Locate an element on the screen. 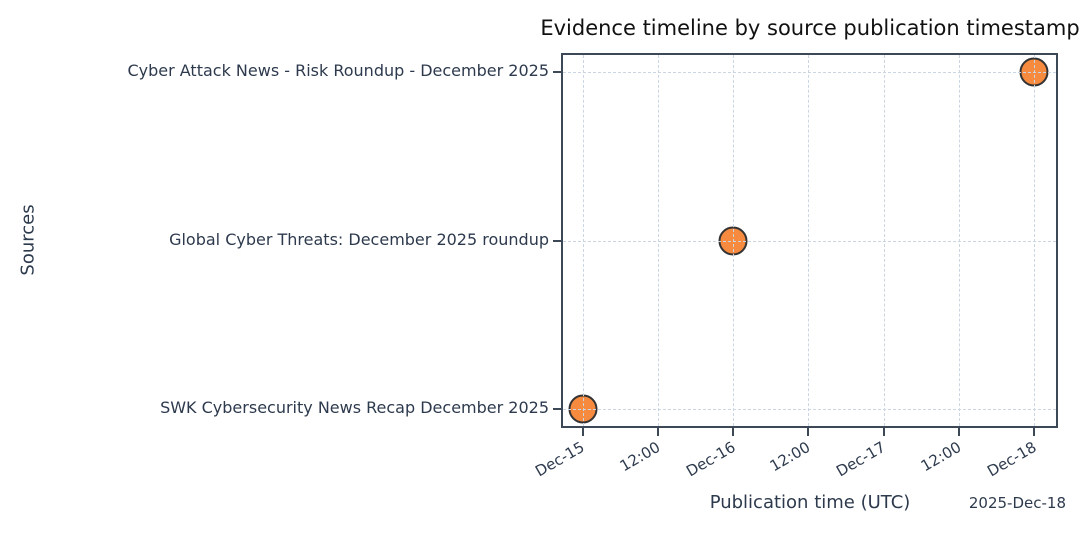  x-tick-label: Dec-15 is located at coordinates (560, 459).